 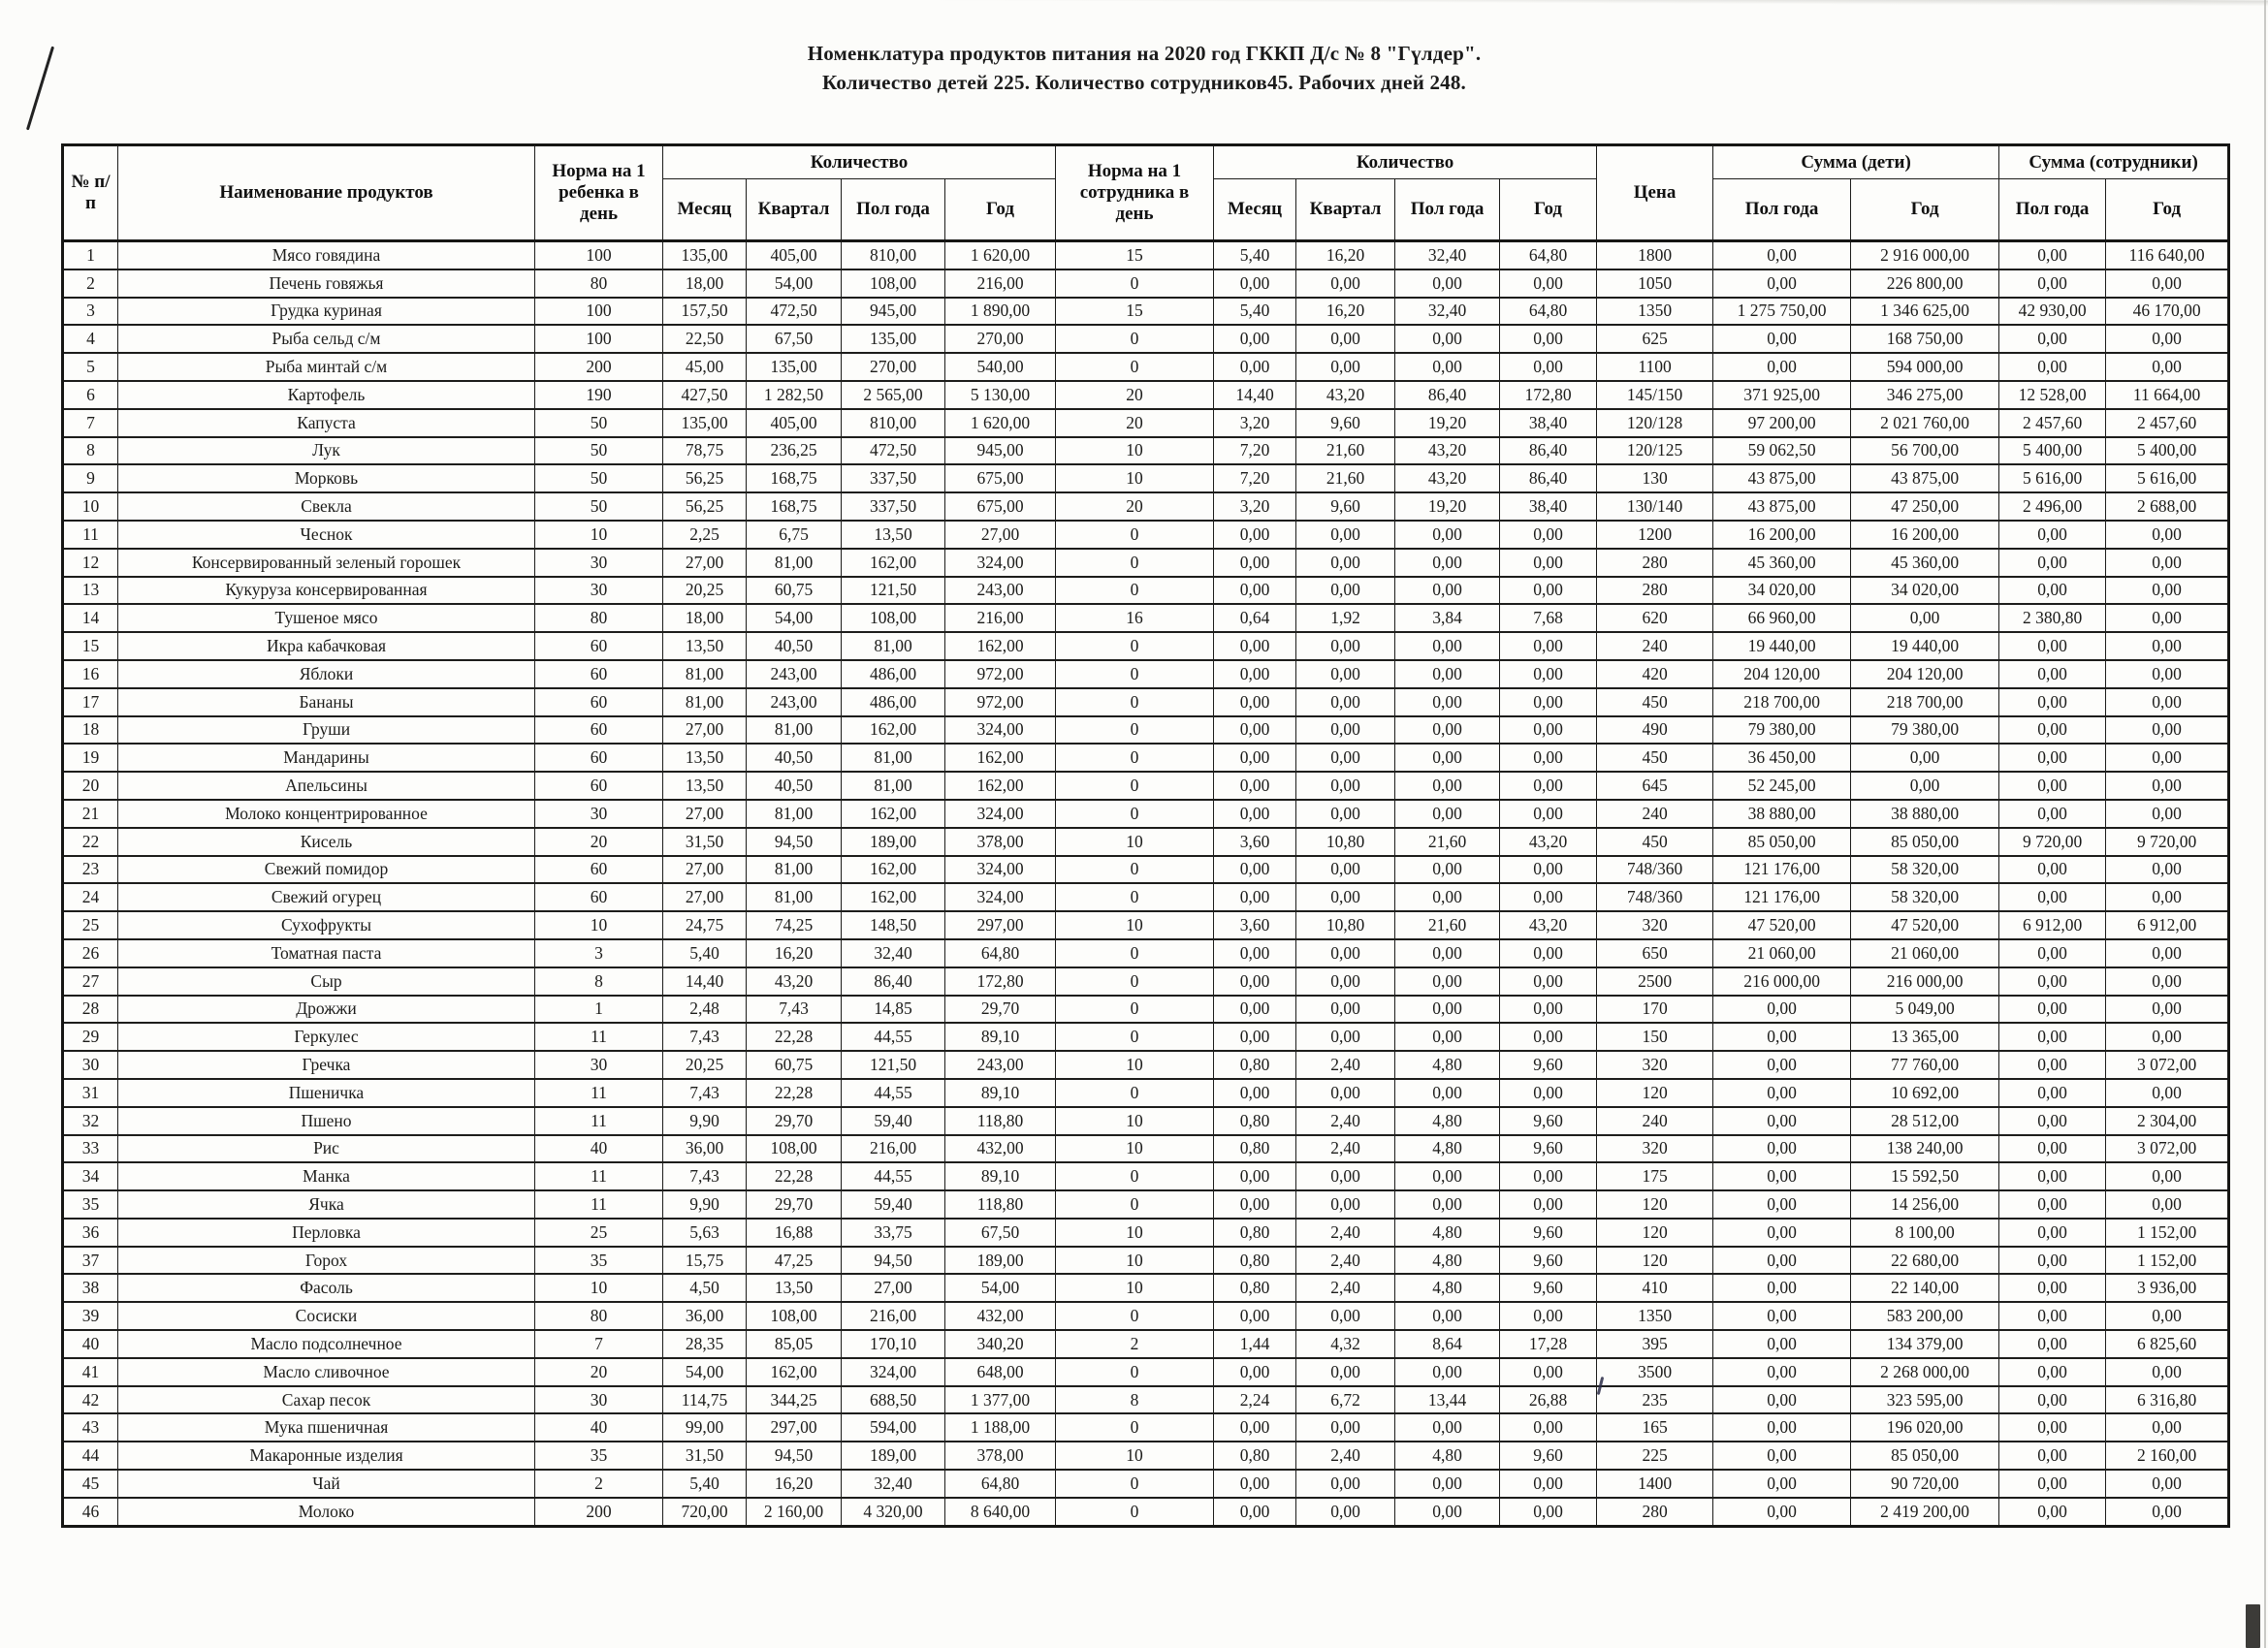 What do you see at coordinates (2167, 842) in the screenshot?
I see `sum-staff-year: 9 720,00` at bounding box center [2167, 842].